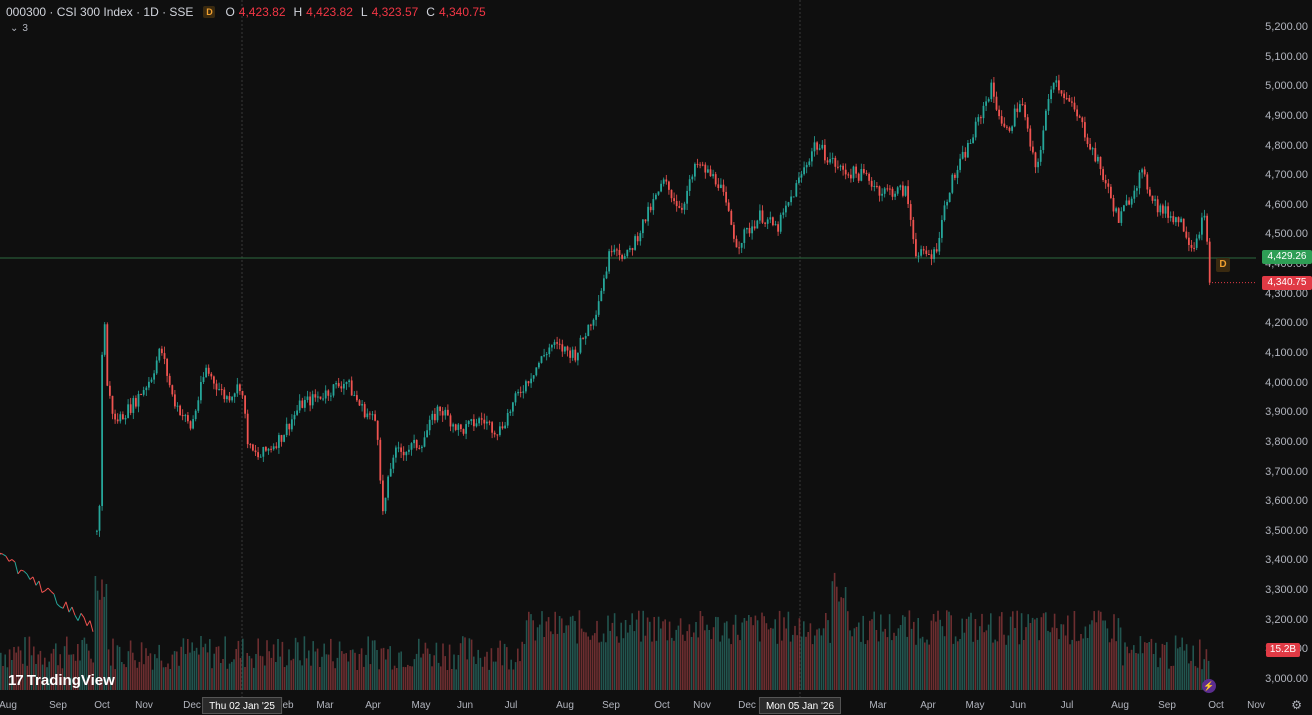 The height and width of the screenshot is (715, 1312). What do you see at coordinates (1287, 257) in the screenshot?
I see `crosshair-price-tag: 4,429.26` at bounding box center [1287, 257].